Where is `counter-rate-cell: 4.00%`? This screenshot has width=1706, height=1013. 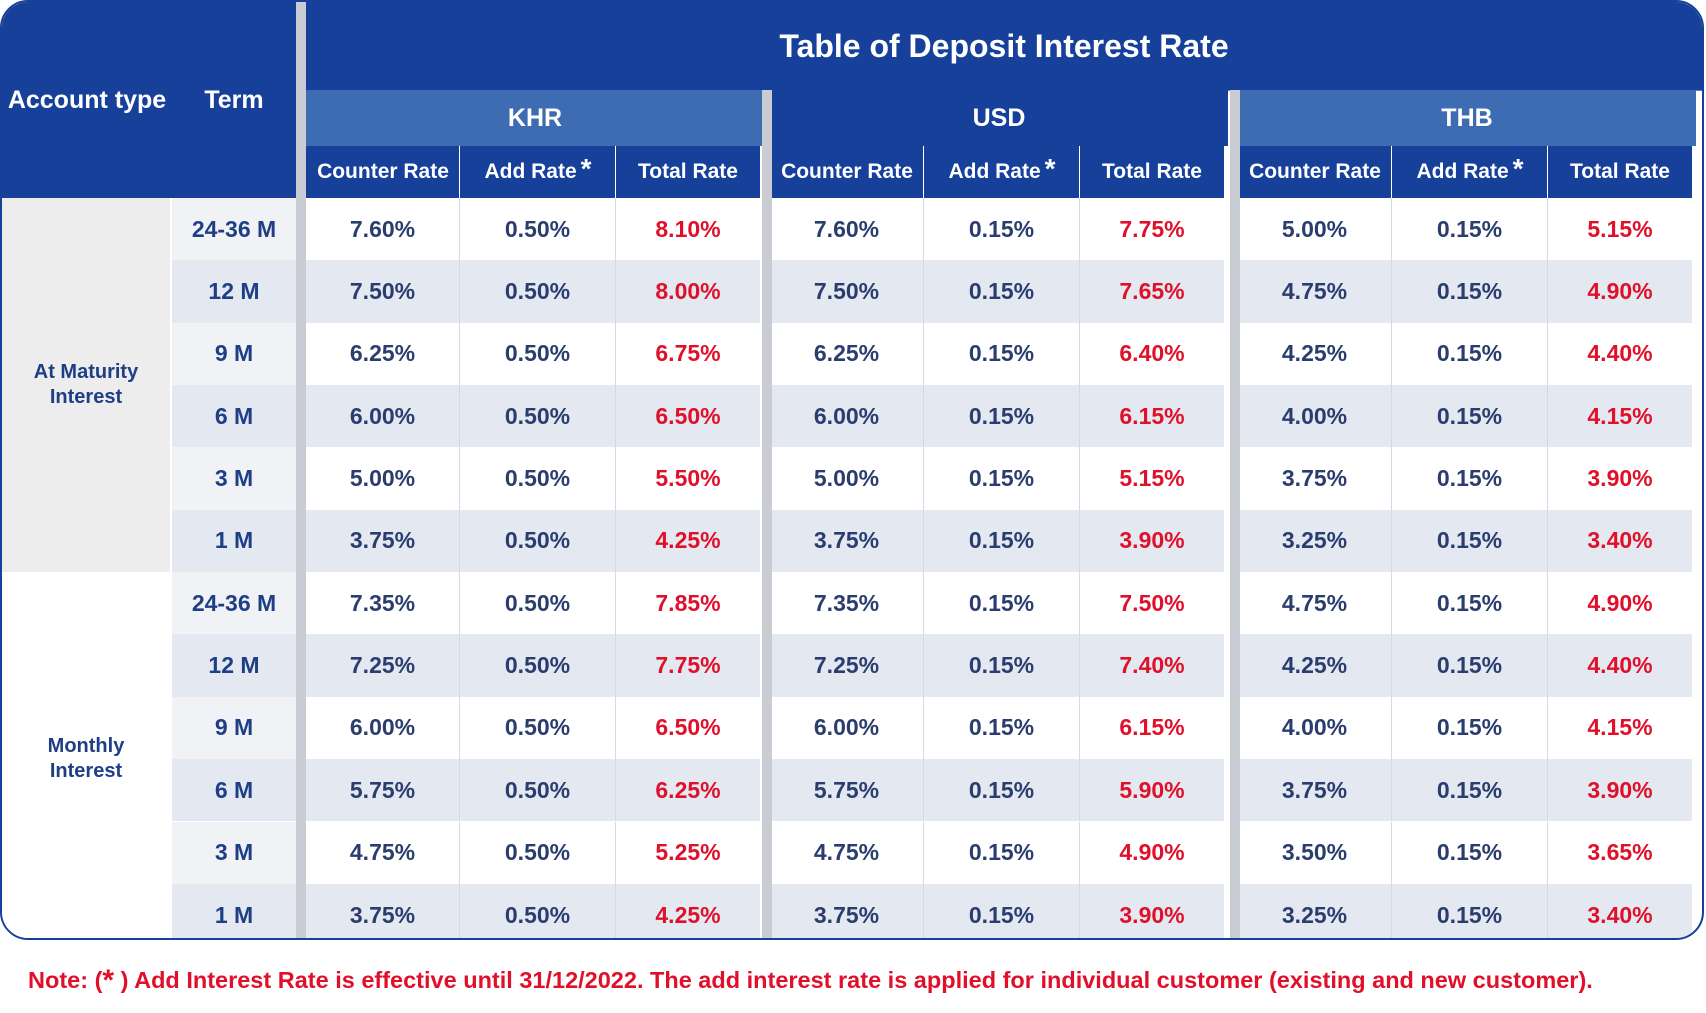 counter-rate-cell: 4.00% is located at coordinates (1315, 728).